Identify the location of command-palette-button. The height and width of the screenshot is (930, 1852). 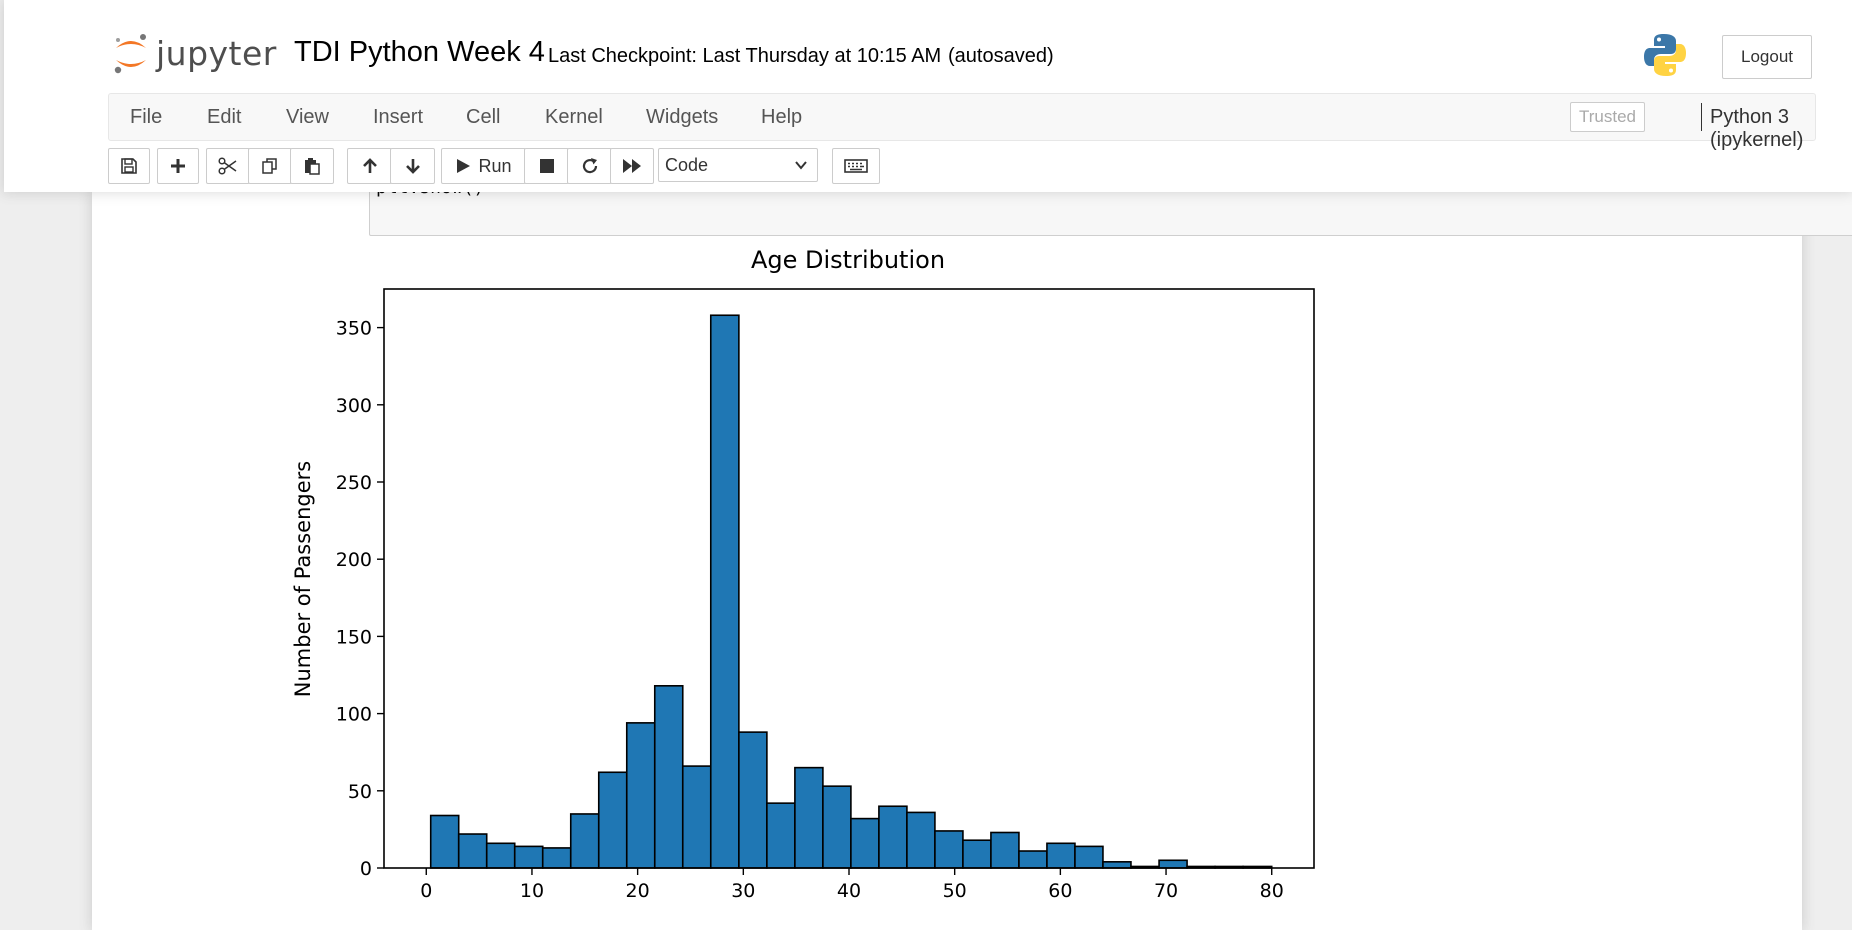
(856, 166).